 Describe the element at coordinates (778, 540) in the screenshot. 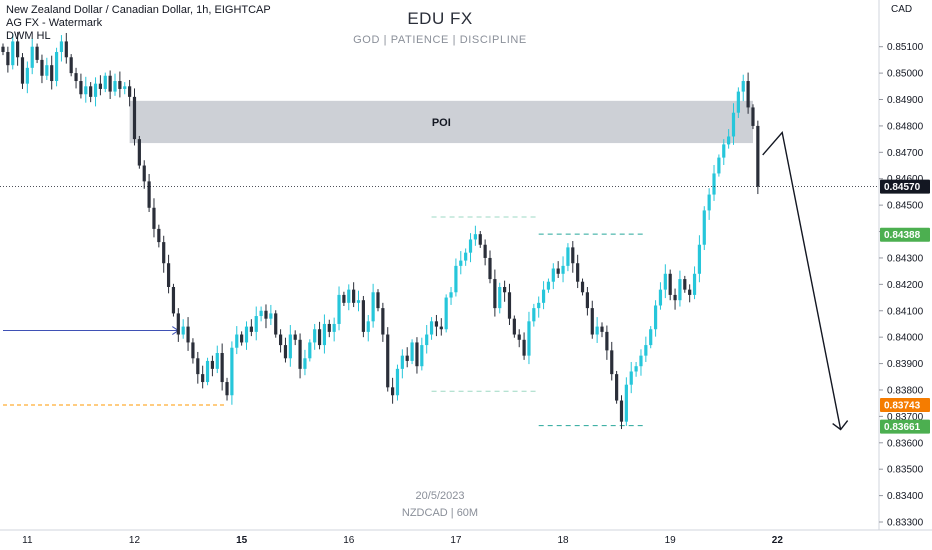

I see `x-tick-label: 22` at that location.